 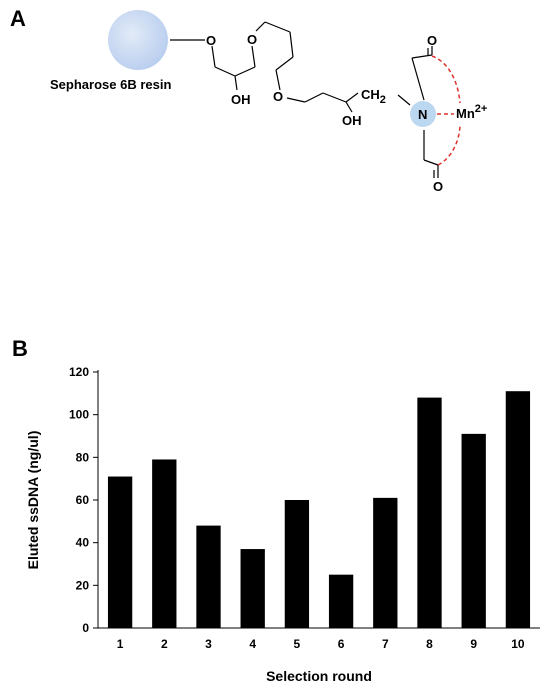 I want to click on ether-oxygen-1: O, so click(x=211, y=40).